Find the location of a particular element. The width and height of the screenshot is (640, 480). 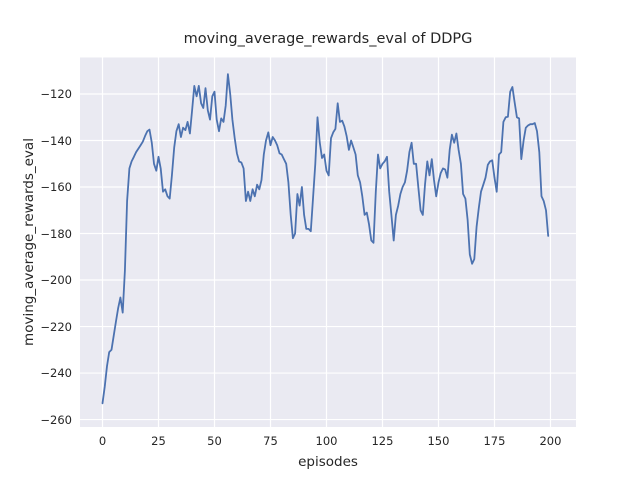

x-axis-label: episodes is located at coordinates (328, 462).